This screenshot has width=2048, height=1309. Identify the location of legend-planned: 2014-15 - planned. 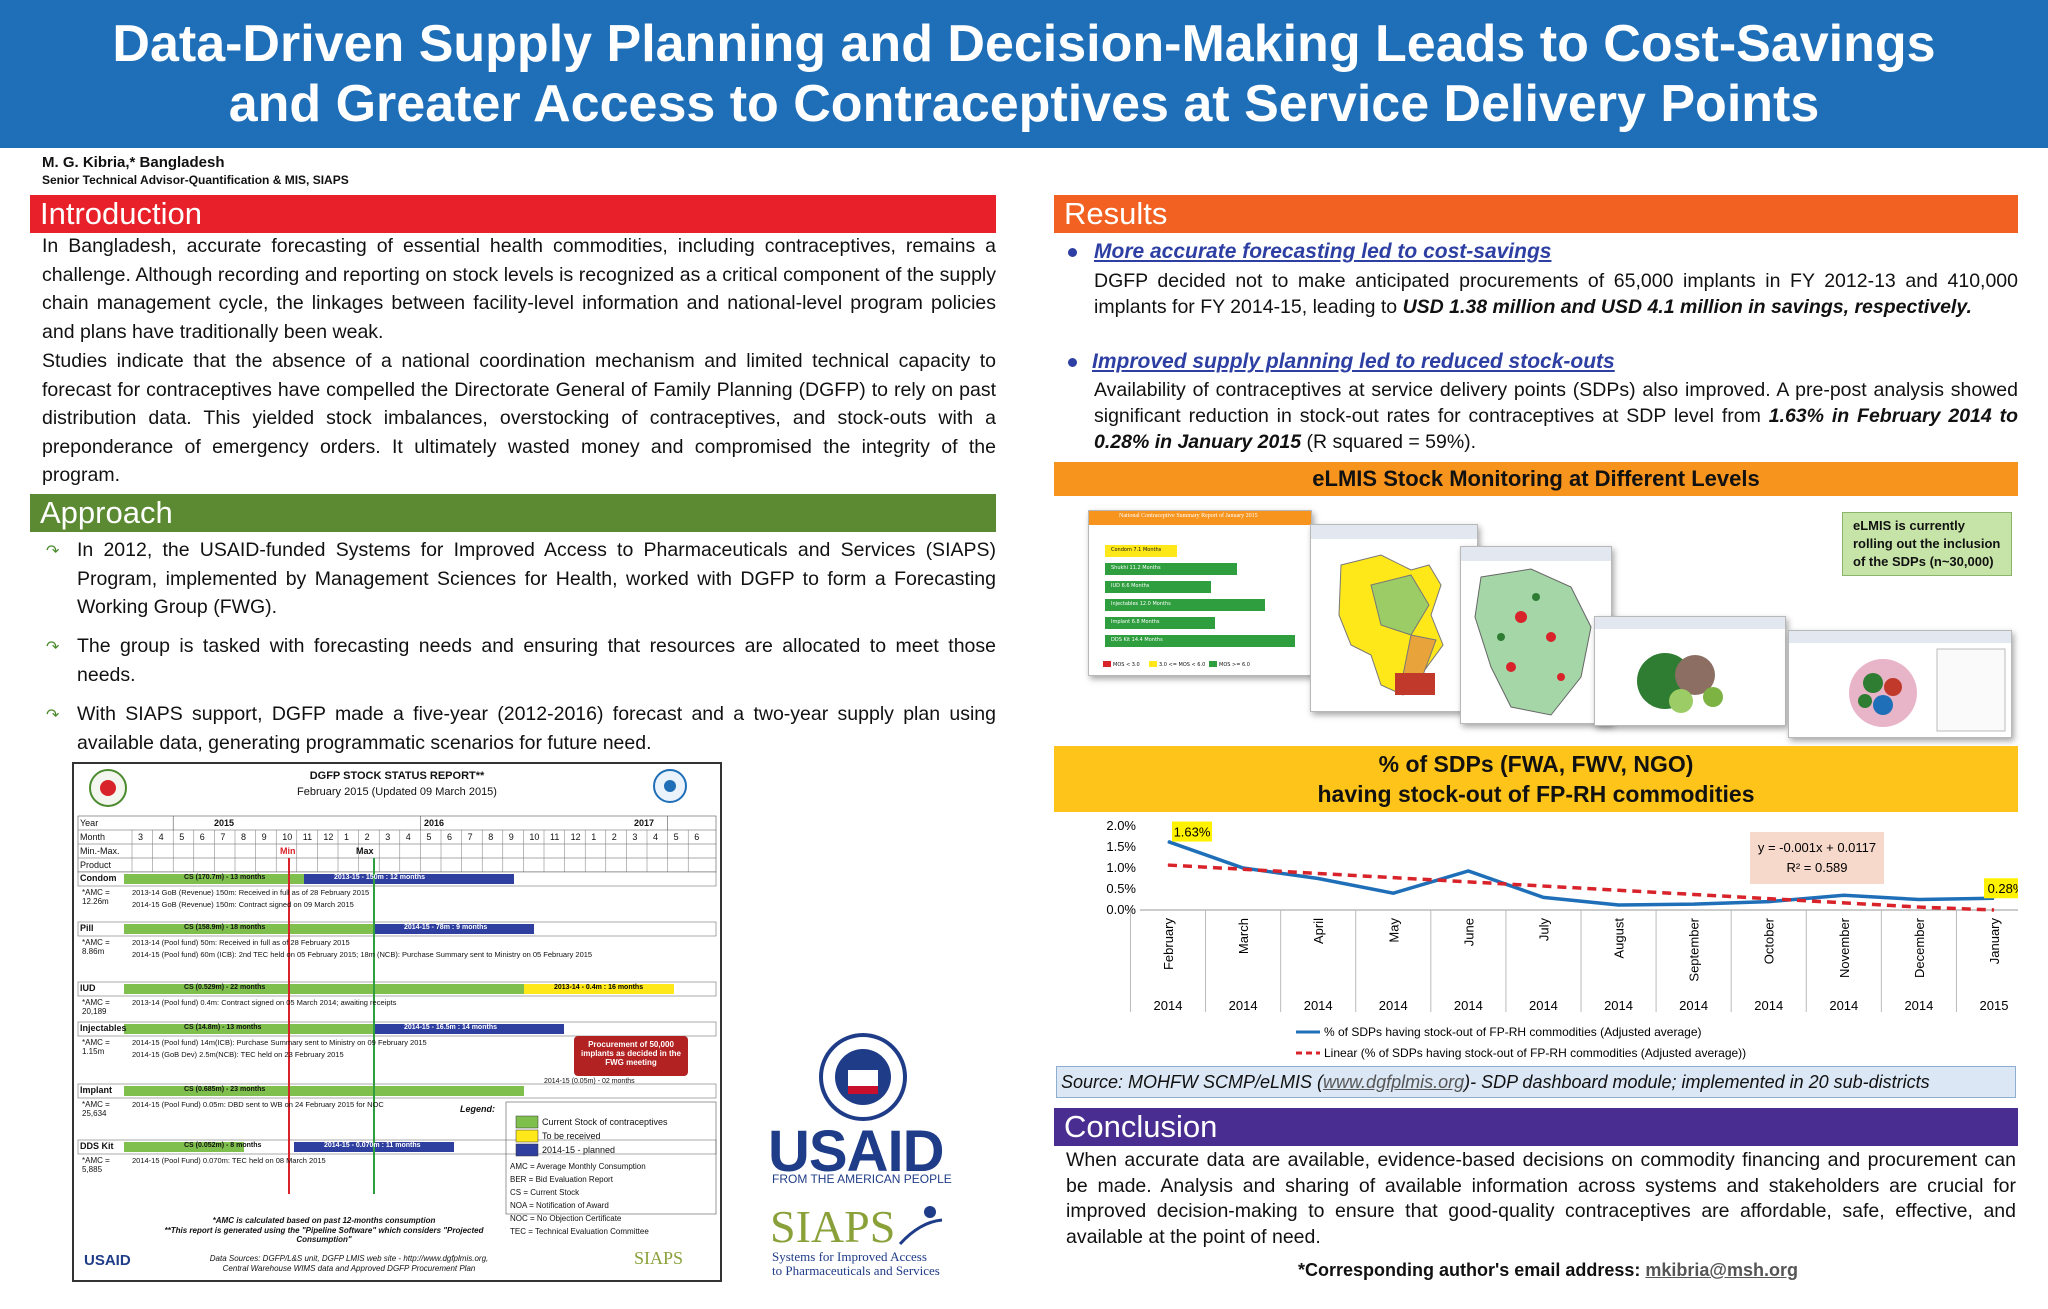
(579, 1150).